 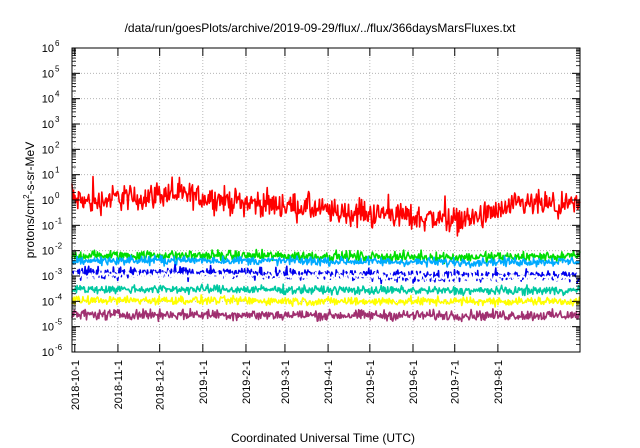 What do you see at coordinates (414, 382) in the screenshot?
I see `x-tick-label: 2019-6-1` at bounding box center [414, 382].